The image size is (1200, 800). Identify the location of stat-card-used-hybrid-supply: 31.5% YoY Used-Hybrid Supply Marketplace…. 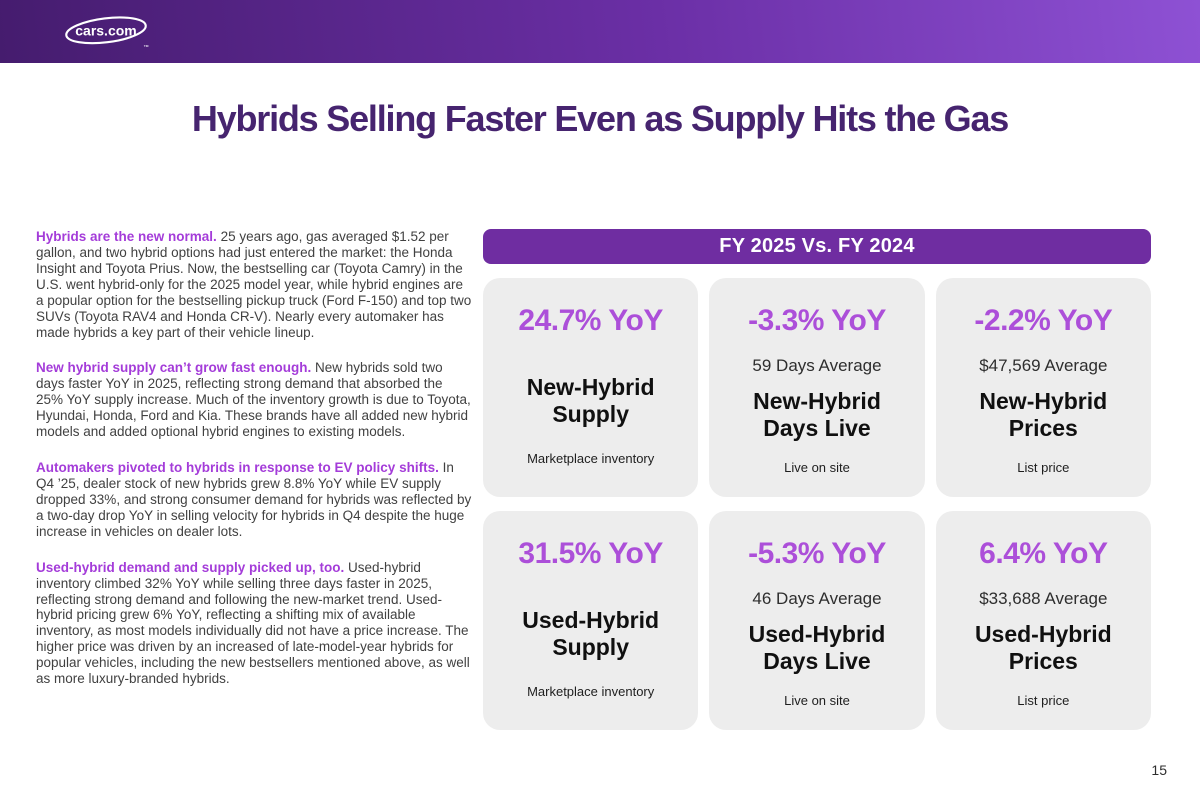
(591, 620).